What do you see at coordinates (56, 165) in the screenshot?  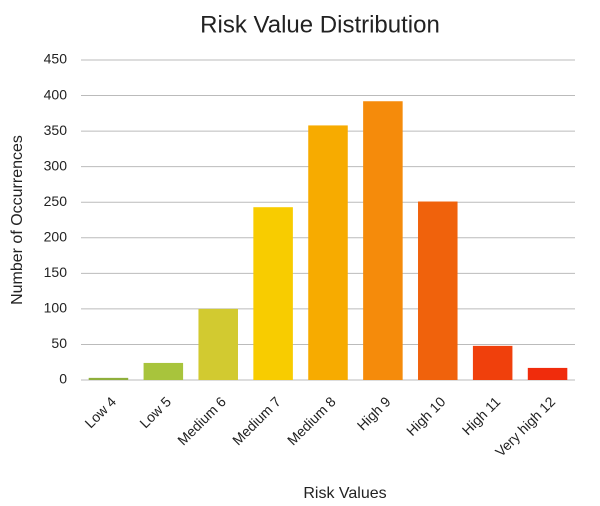 I see `y-tick-label: 300` at bounding box center [56, 165].